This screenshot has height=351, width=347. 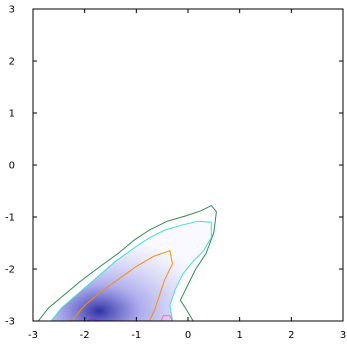 What do you see at coordinates (291, 335) in the screenshot?
I see `x-tick-label: 2` at bounding box center [291, 335].